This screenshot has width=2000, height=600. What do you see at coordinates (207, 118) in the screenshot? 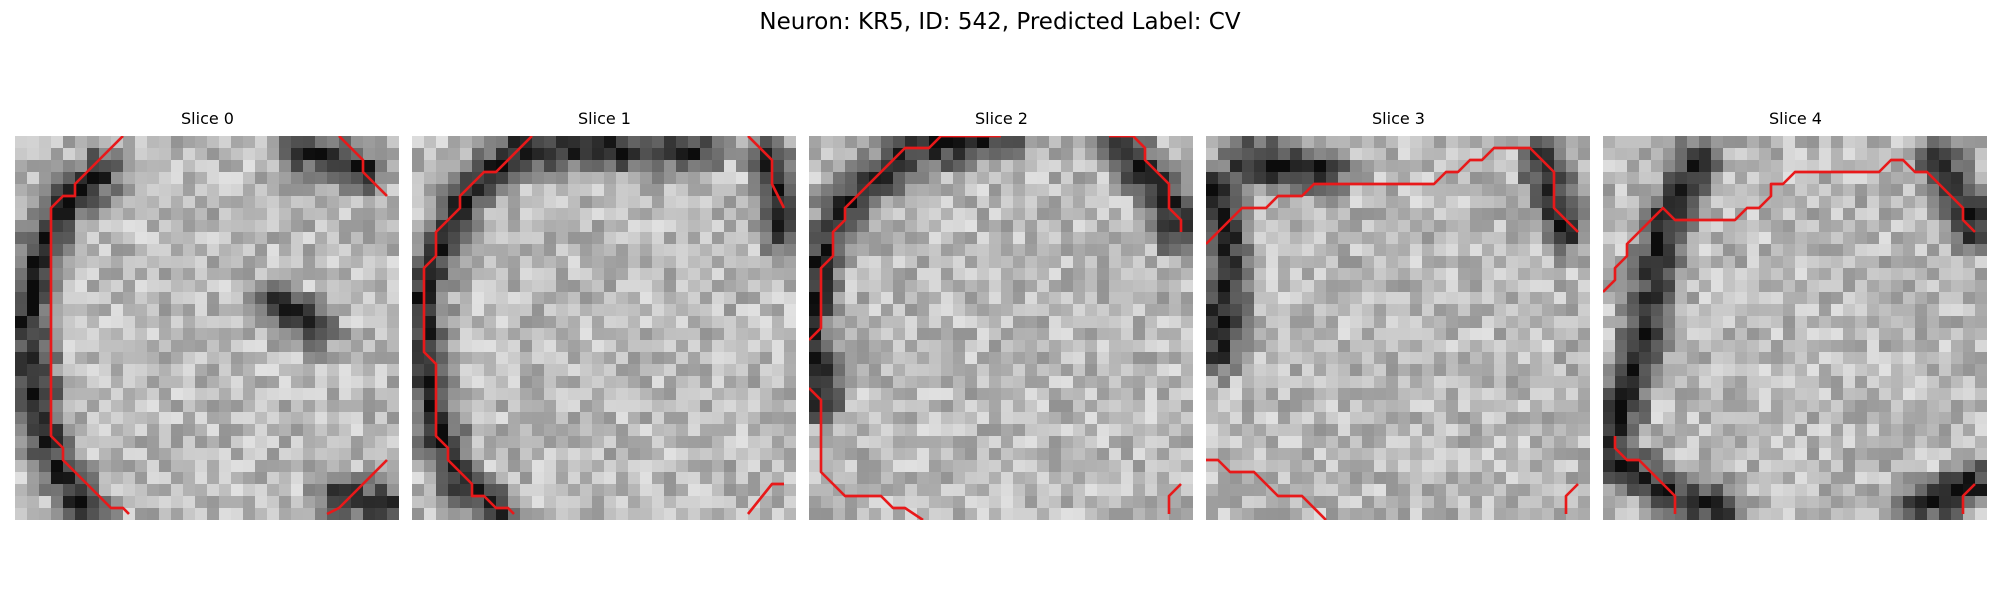
I see `slice-title: Slice 0` at bounding box center [207, 118].